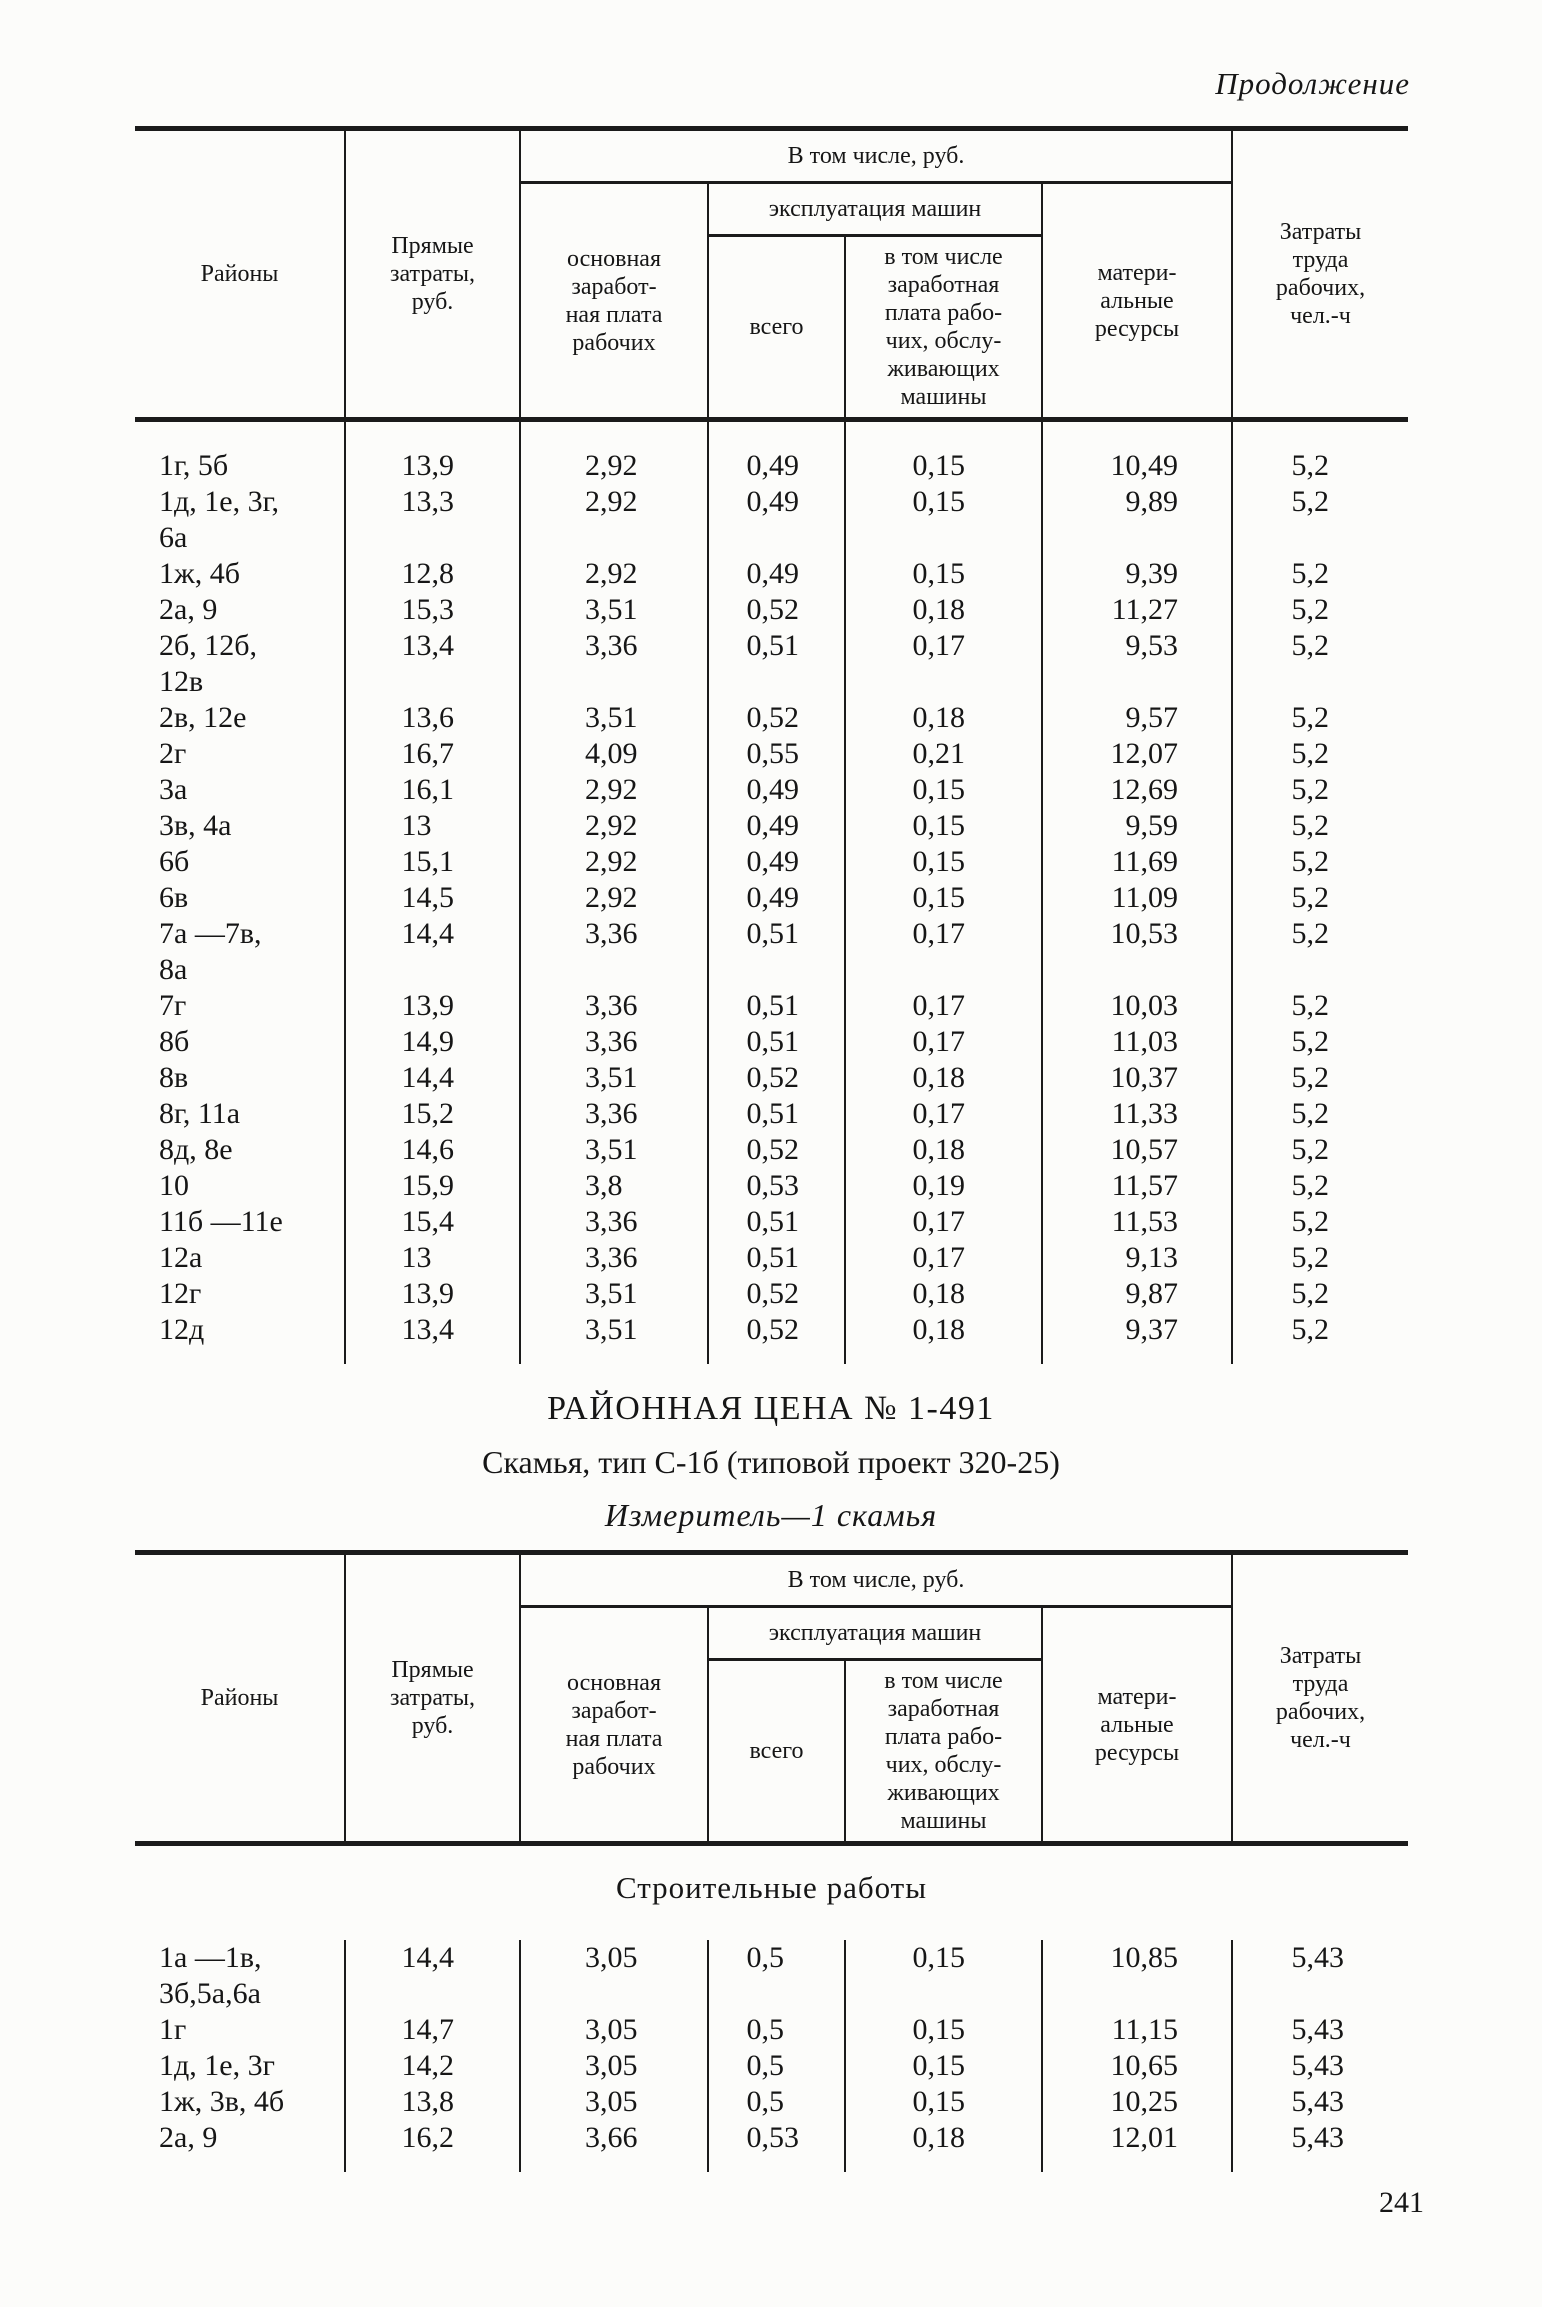  Describe the element at coordinates (432, 1258) in the screenshot. I see `cell-direct-costs: 13` at that location.